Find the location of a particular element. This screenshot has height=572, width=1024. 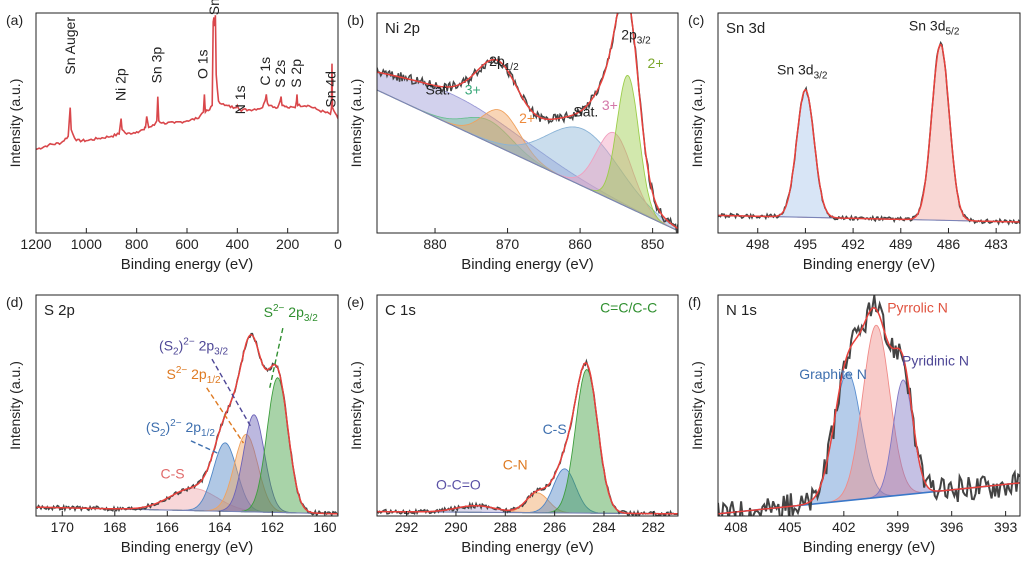

x-tick-label: 880 is located at coordinates (435, 244).